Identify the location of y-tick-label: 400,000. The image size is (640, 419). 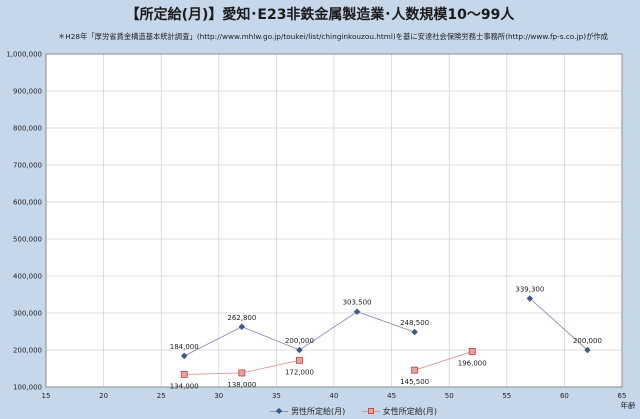
(27, 277).